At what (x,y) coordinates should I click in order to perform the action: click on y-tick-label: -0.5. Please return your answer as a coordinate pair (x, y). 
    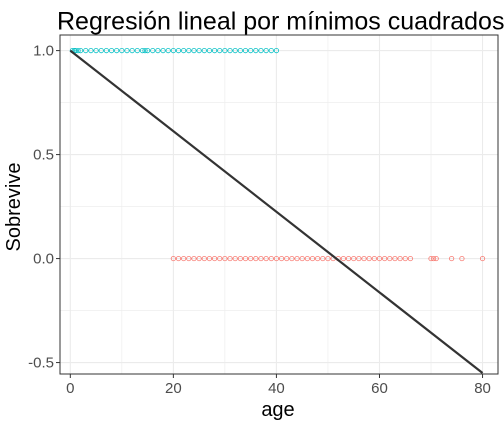
    Looking at the image, I should click on (41, 363).